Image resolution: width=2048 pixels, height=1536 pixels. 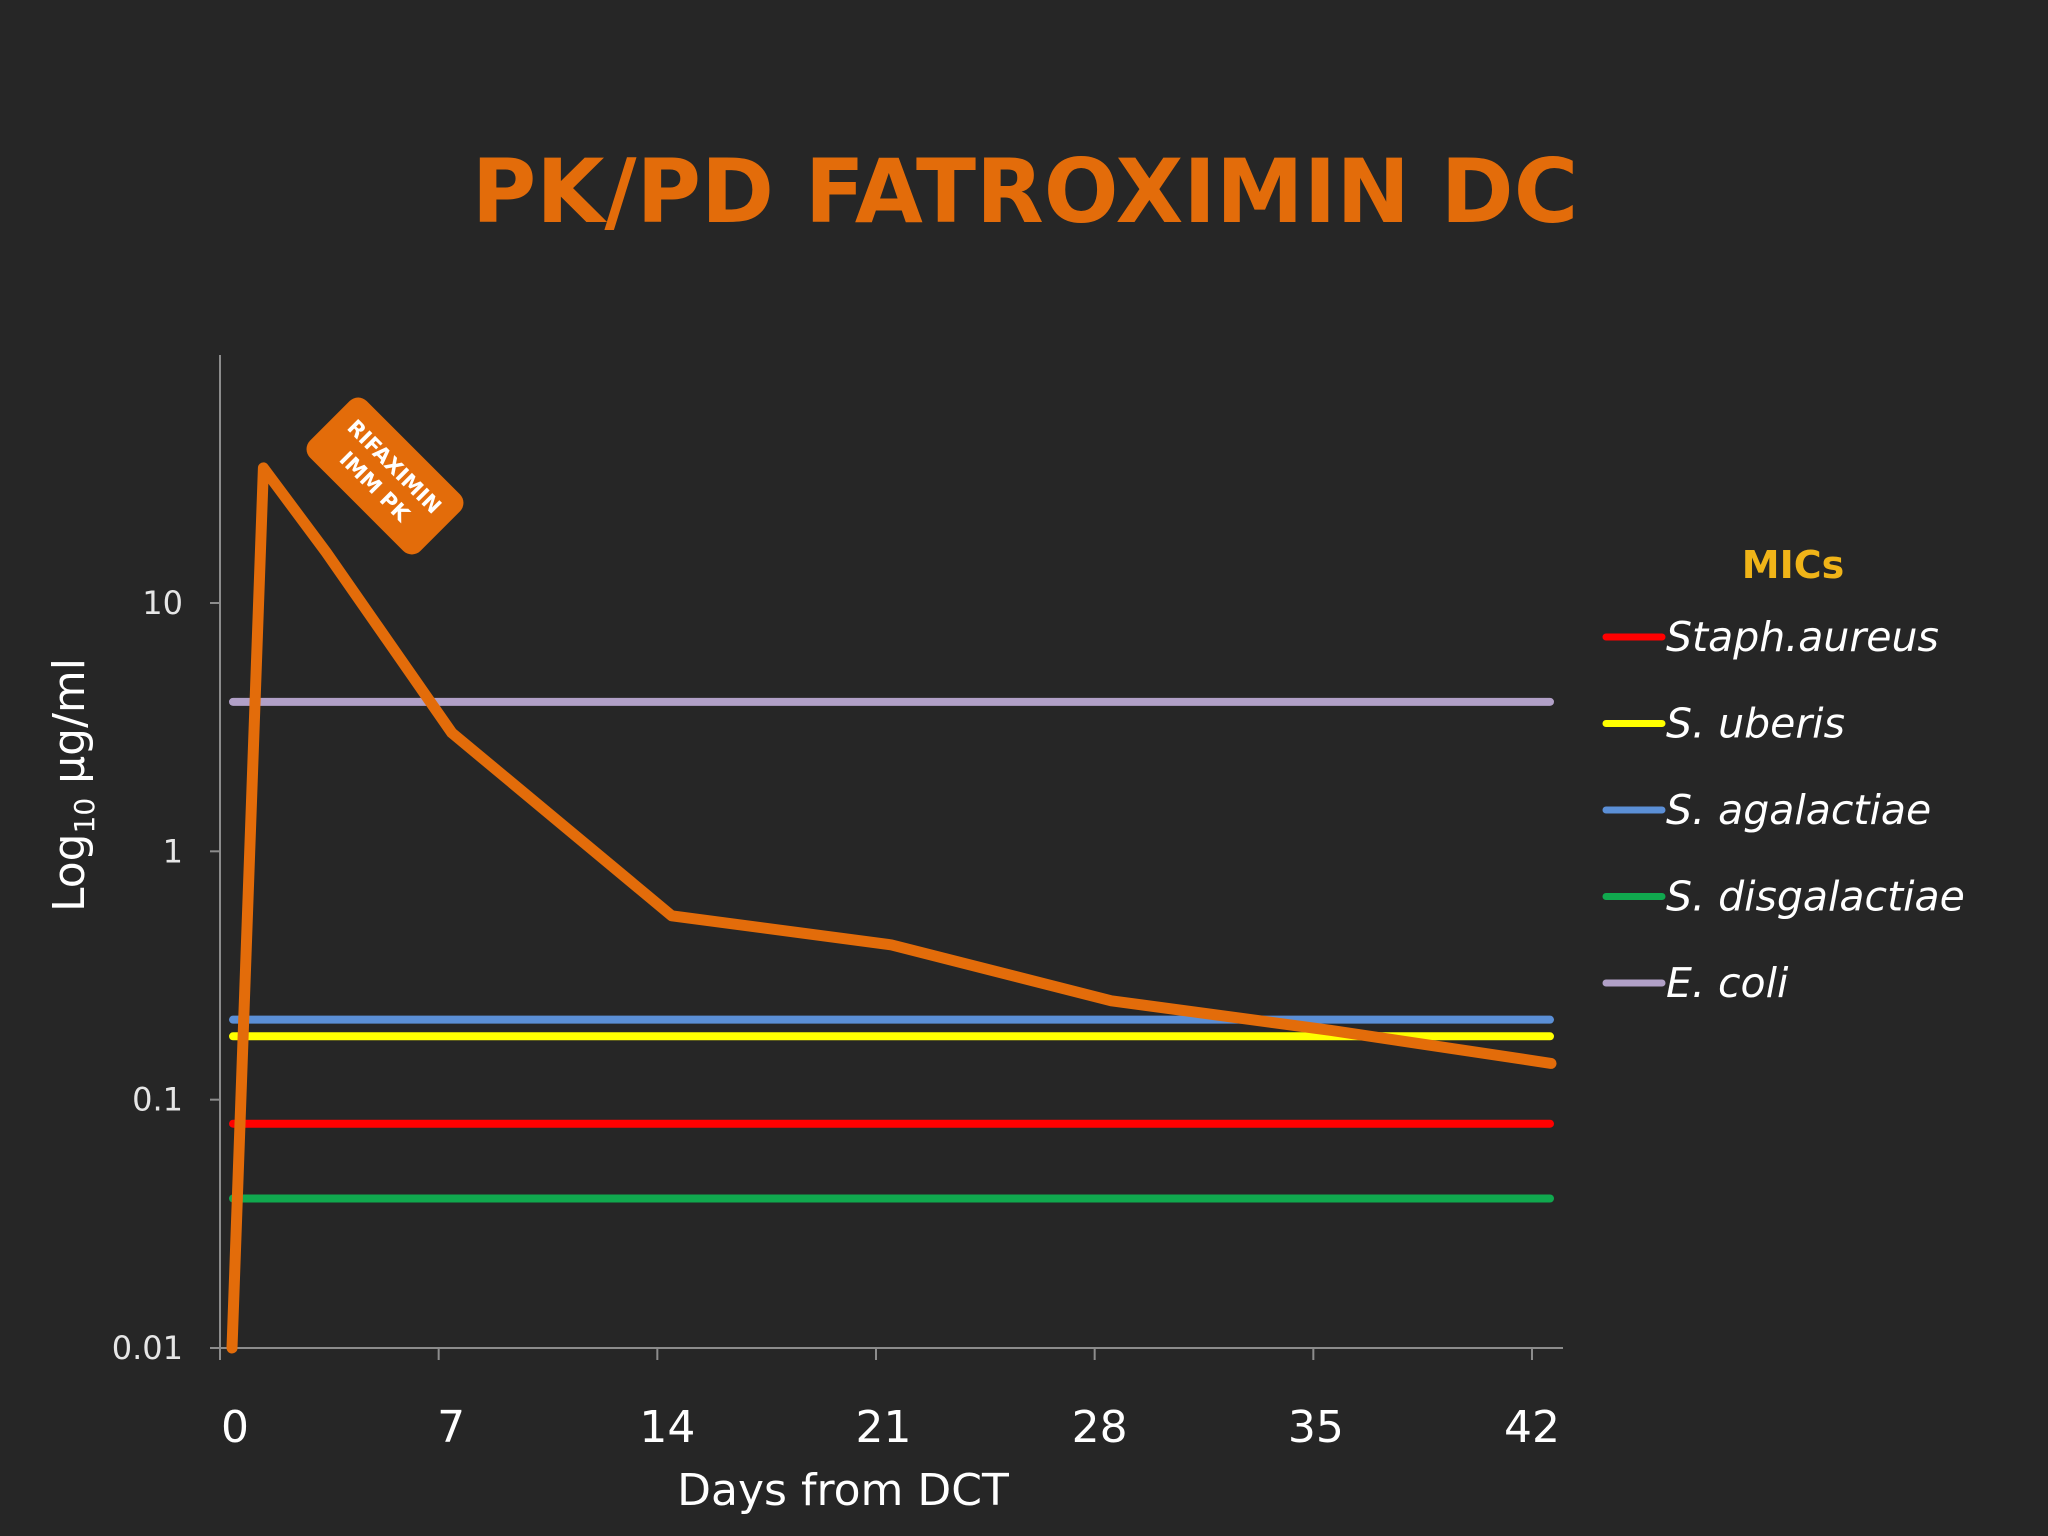 What do you see at coordinates (69, 728) in the screenshot?
I see `y-axis-title-unit: µg/ml` at bounding box center [69, 728].